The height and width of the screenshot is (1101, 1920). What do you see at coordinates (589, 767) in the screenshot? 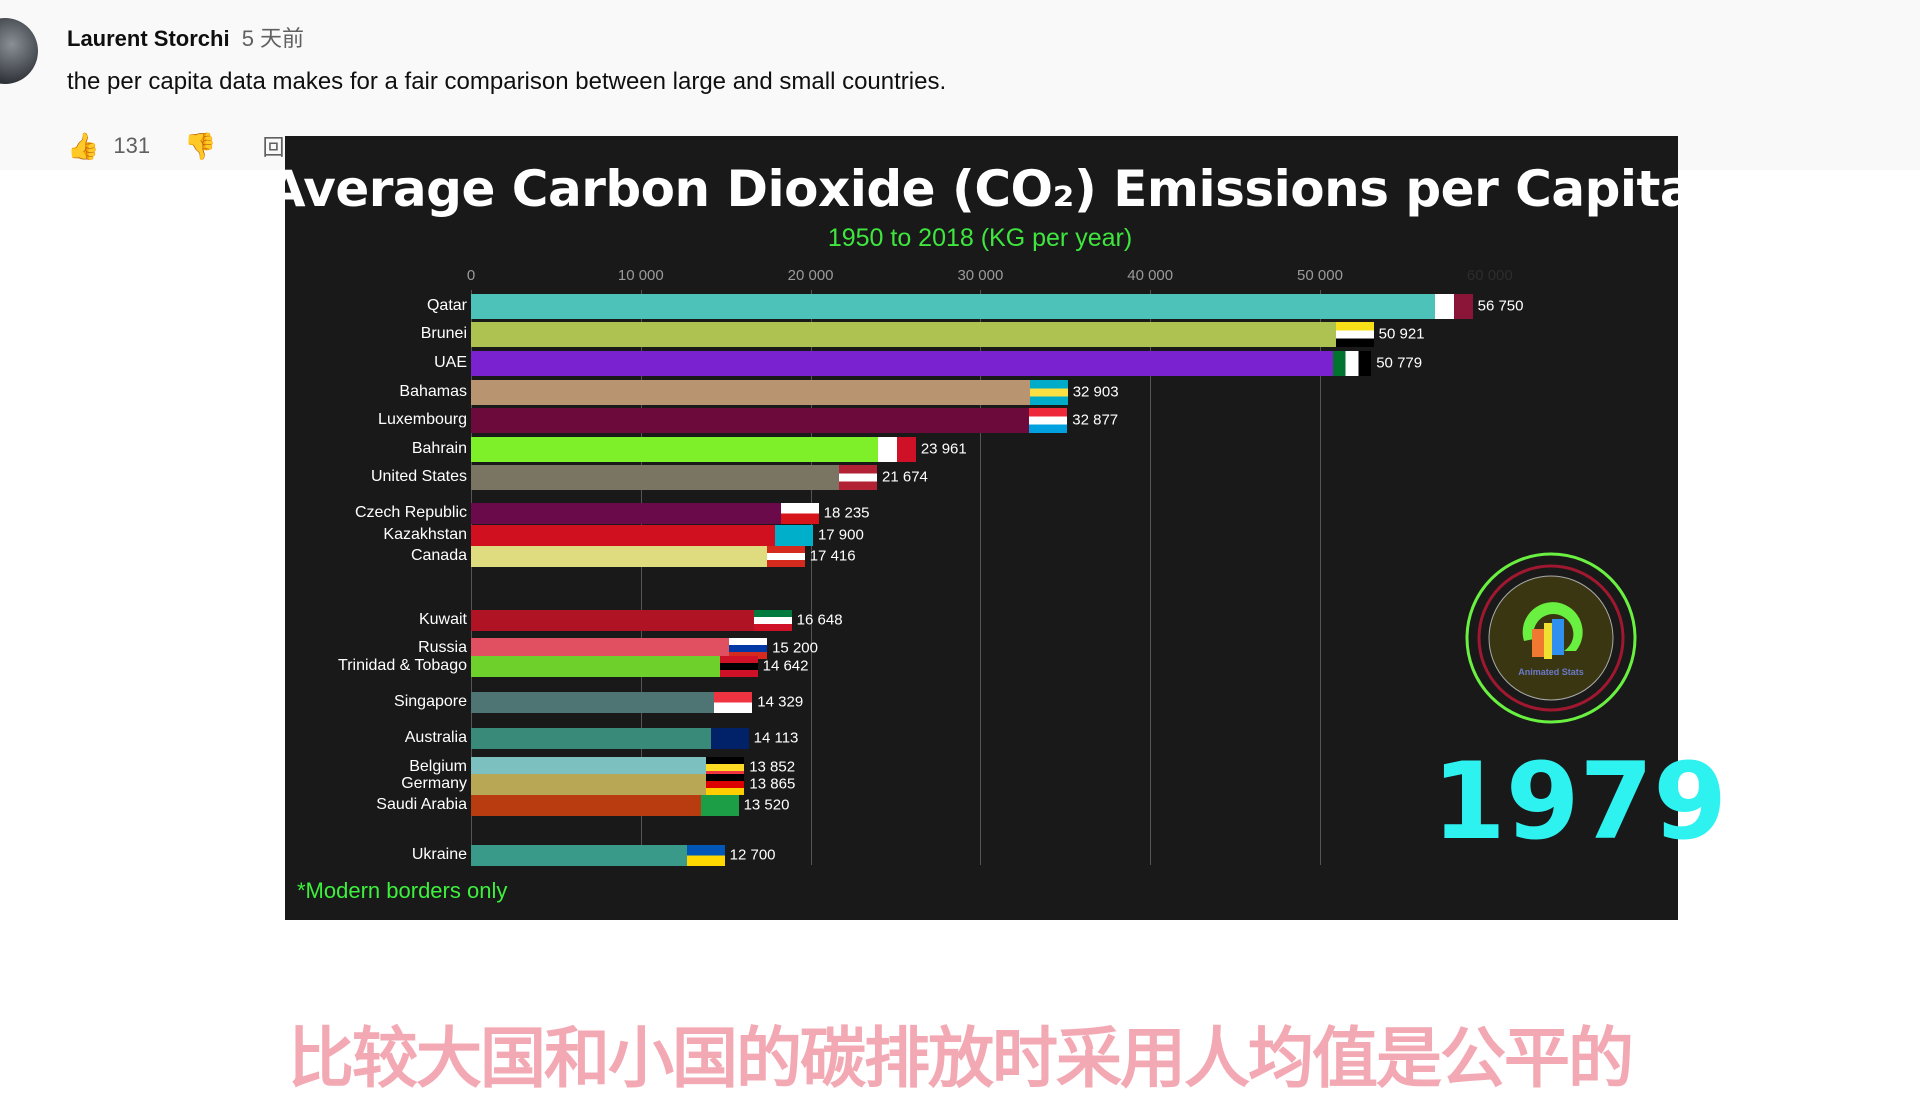
I see `bar-belgium` at bounding box center [589, 767].